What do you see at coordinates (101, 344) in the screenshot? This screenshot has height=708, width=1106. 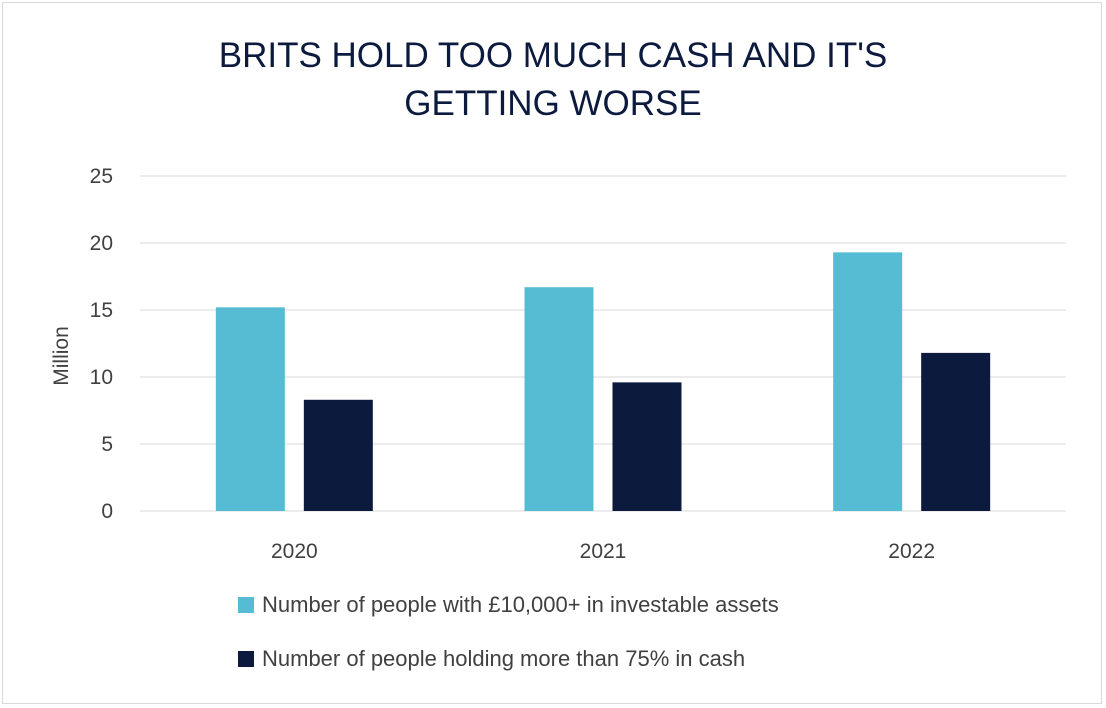 I see `y-axis-ticks: 0 5 10 15 20 25` at bounding box center [101, 344].